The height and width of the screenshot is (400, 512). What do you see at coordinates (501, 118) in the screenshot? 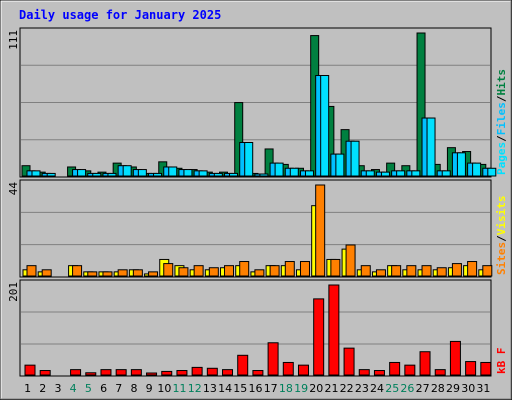
I see `legend-entry: Files` at bounding box center [501, 118].